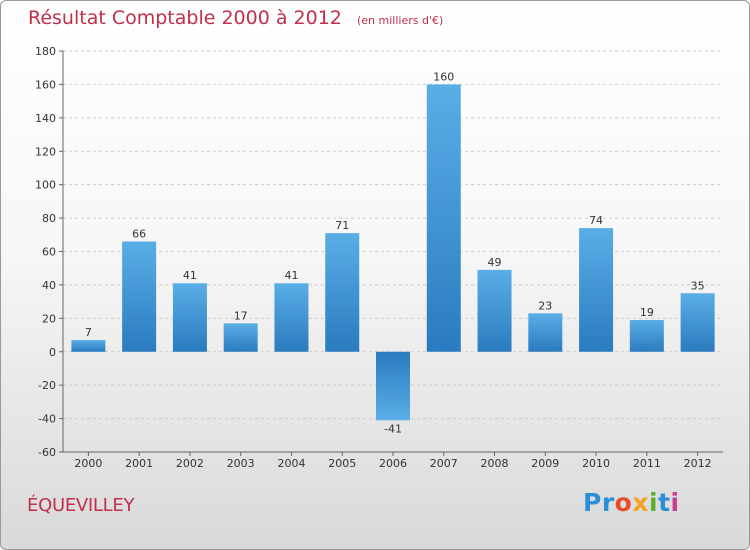  I want to click on logo-part: x, so click(640, 502).